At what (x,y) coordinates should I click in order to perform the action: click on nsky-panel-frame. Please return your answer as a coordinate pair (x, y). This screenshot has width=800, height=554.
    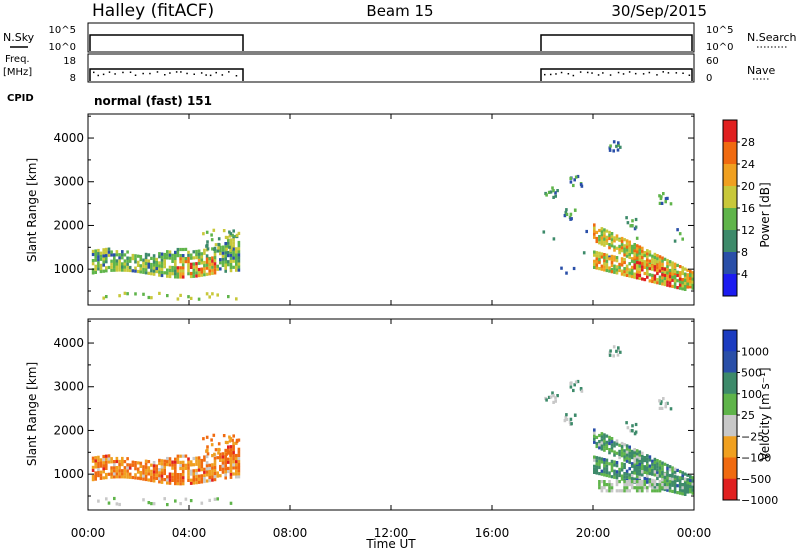
    Looking at the image, I should click on (391, 37).